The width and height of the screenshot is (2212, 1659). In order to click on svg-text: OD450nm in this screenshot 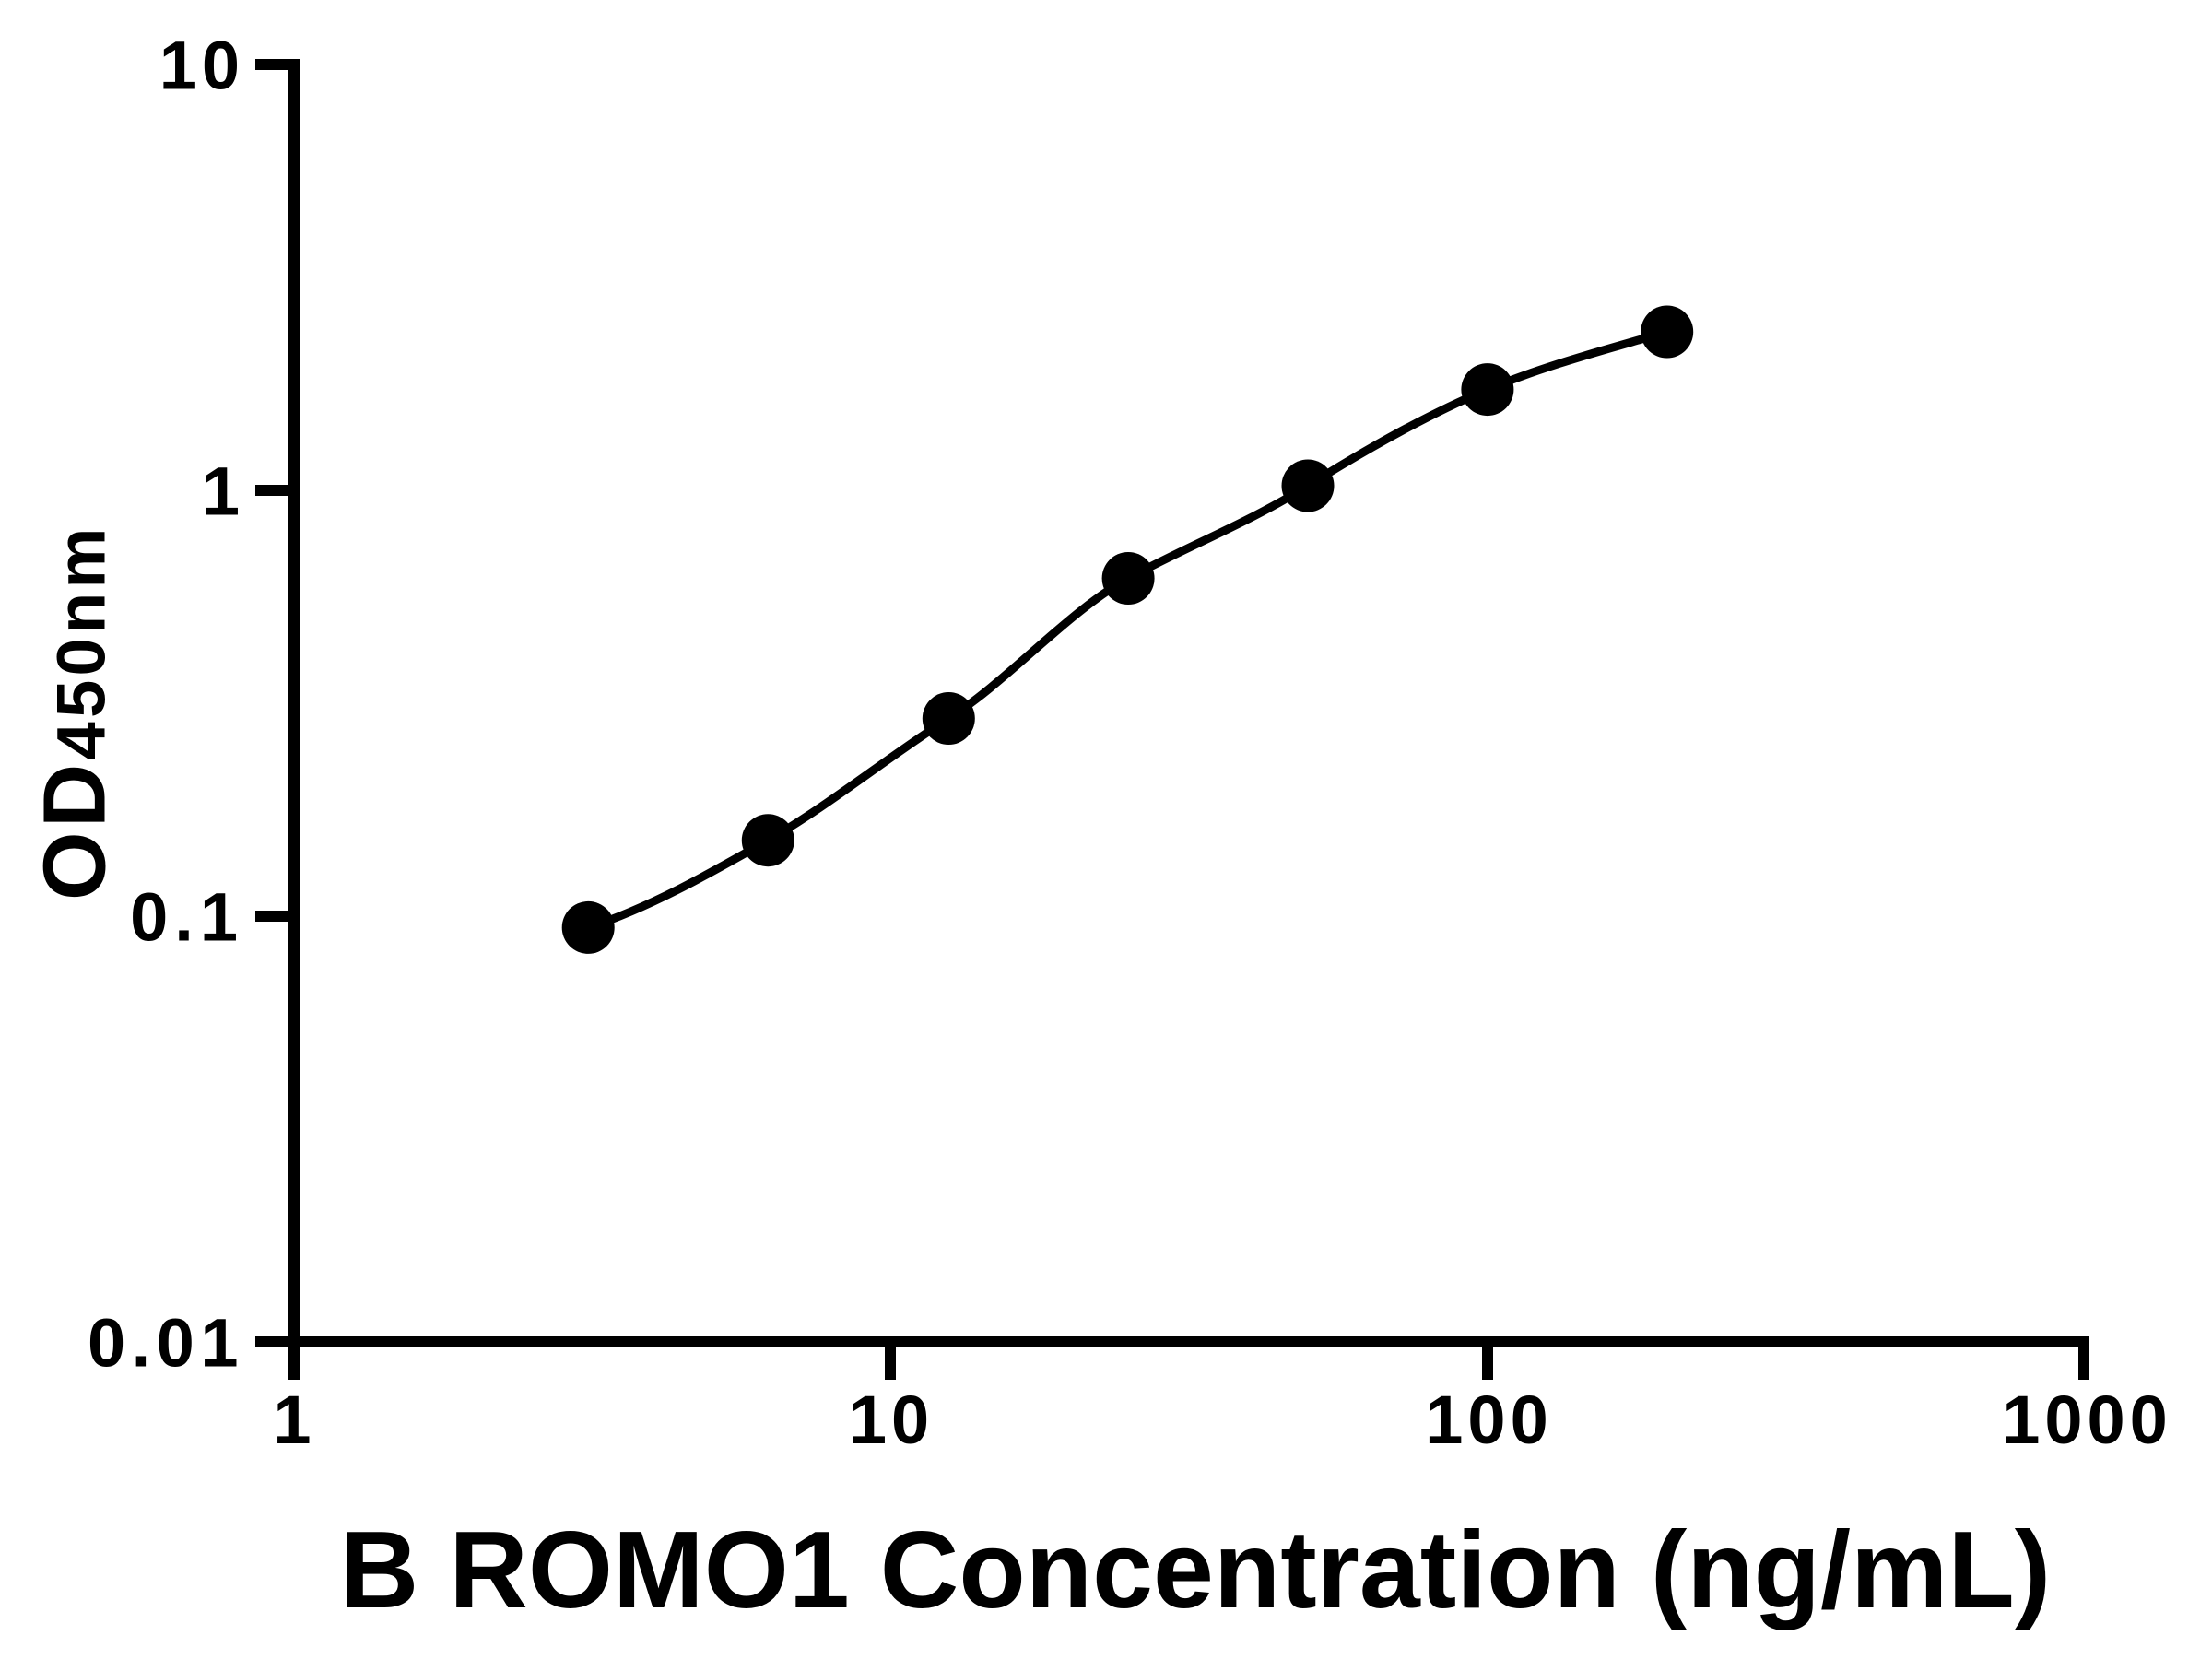, I will do `click(75, 712)`.